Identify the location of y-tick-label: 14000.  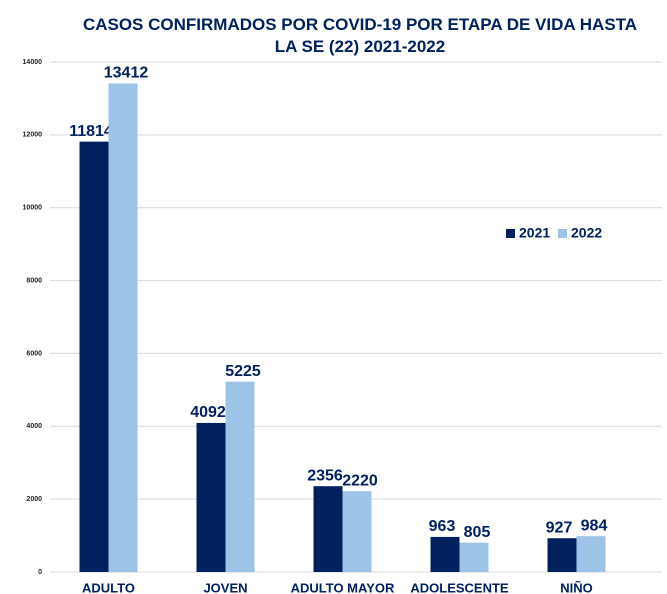
(33, 62).